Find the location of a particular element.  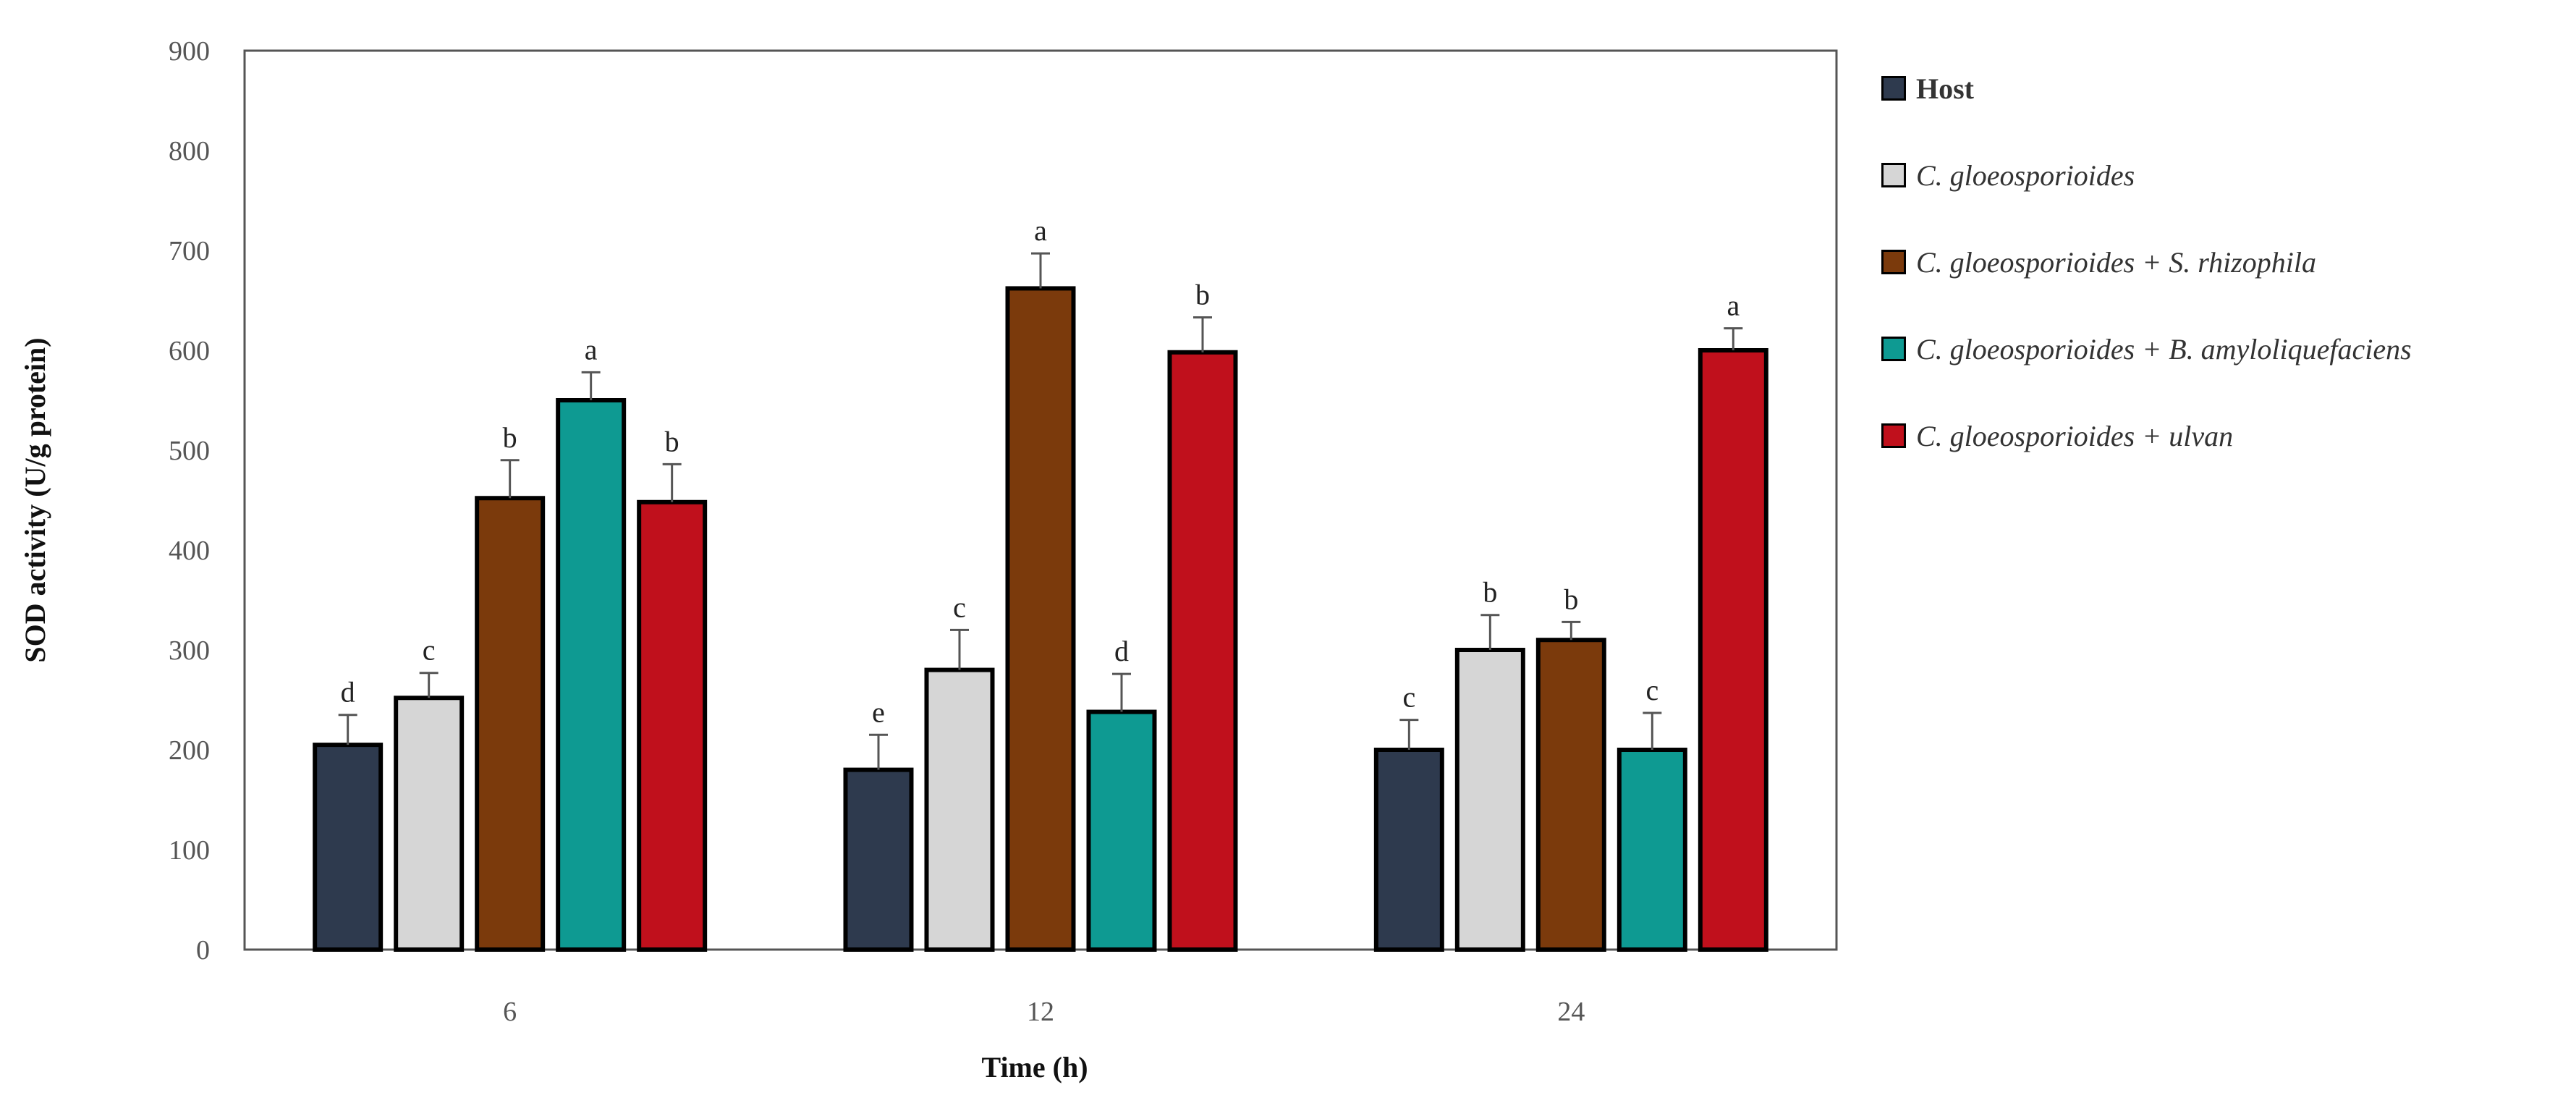

y-tick-label: 100 is located at coordinates (189, 851).